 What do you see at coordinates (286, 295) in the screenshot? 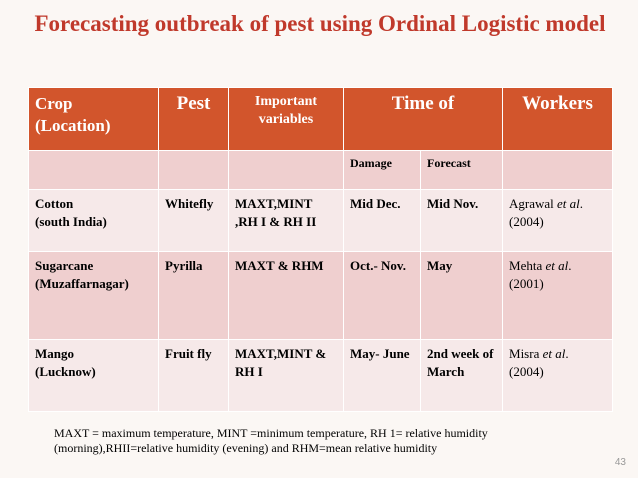
I see `variables-cell: MAXT & RHM` at bounding box center [286, 295].